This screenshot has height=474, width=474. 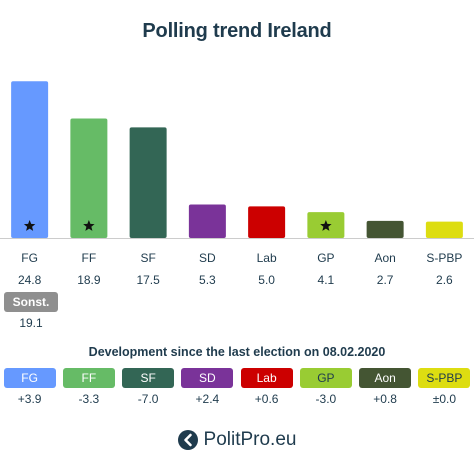 What do you see at coordinates (187, 440) in the screenshot?
I see `politpro-logo-icon` at bounding box center [187, 440].